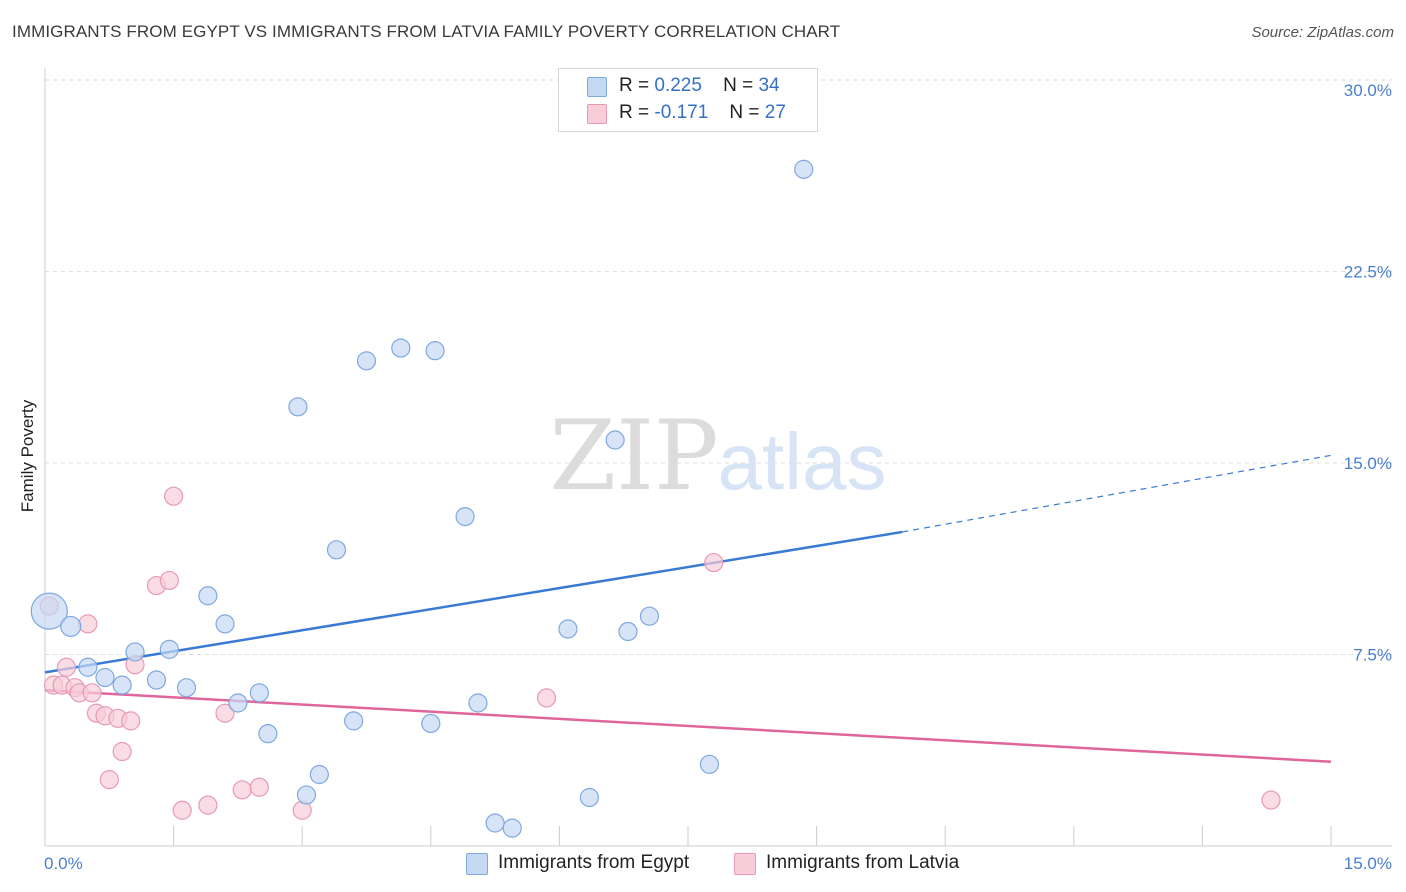 This screenshot has height=892, width=1406. What do you see at coordinates (1372, 655) in the screenshot?
I see `y-tick-label: 7.5%` at bounding box center [1372, 655].